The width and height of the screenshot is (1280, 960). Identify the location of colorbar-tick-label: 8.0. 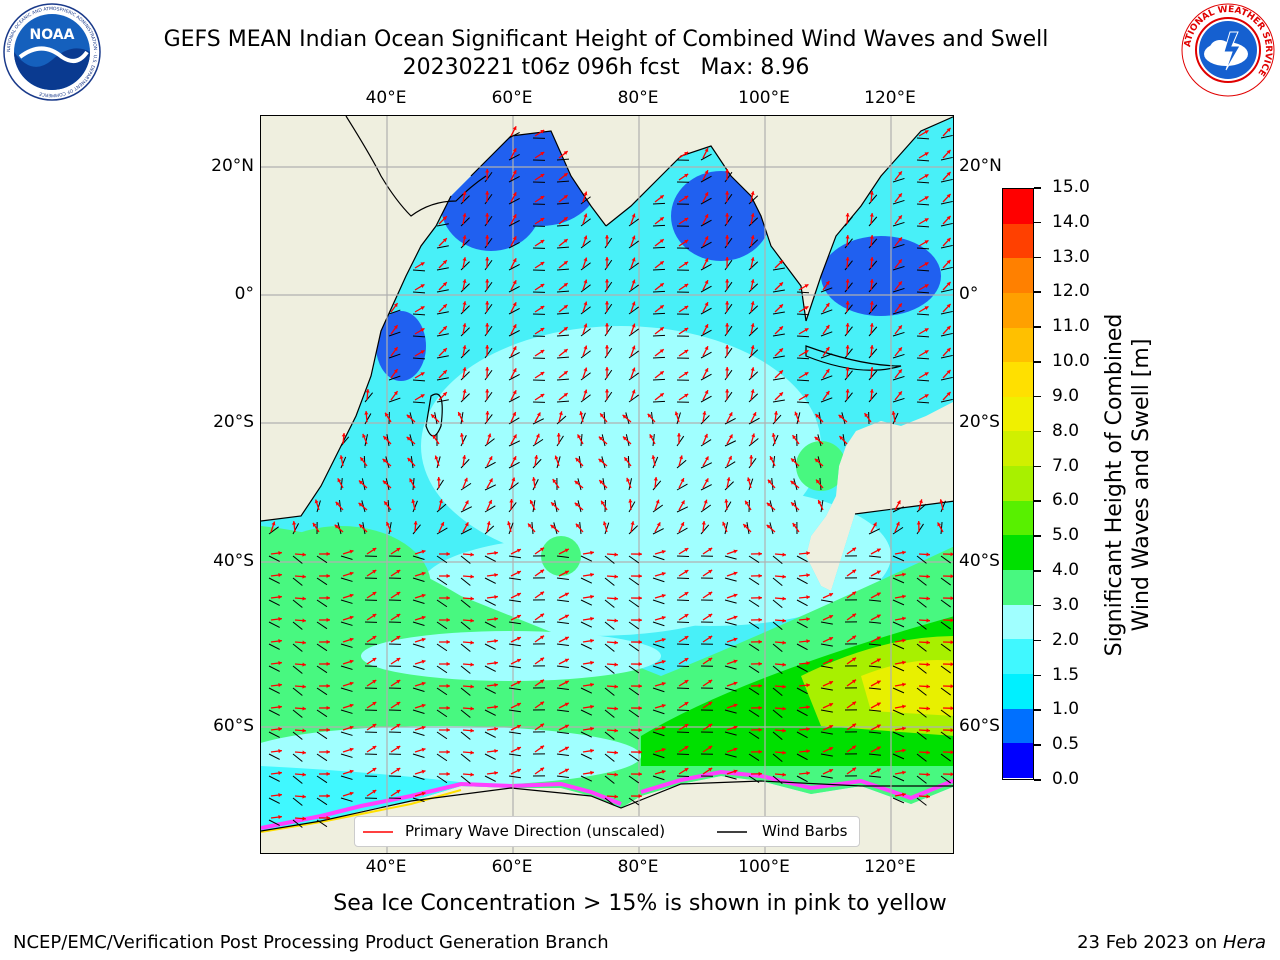
(1066, 430).